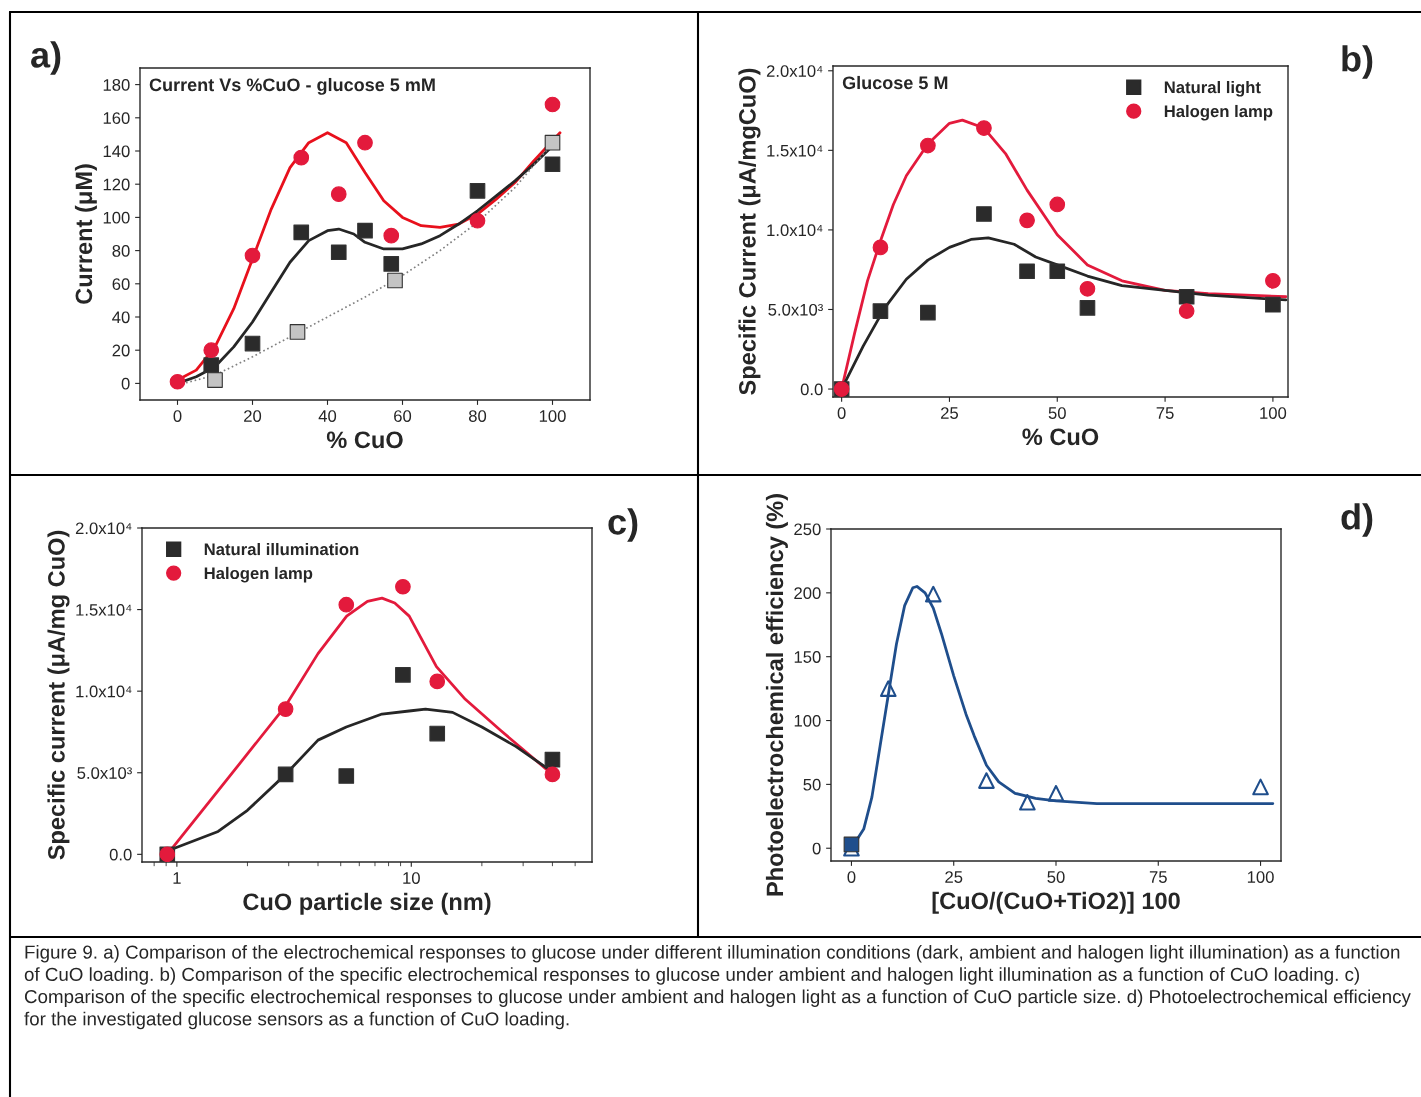 The width and height of the screenshot is (1421, 1097). Describe the element at coordinates (58, 695) in the screenshot. I see `y-axis-title: Specific current (μA/mg CuO)` at that location.